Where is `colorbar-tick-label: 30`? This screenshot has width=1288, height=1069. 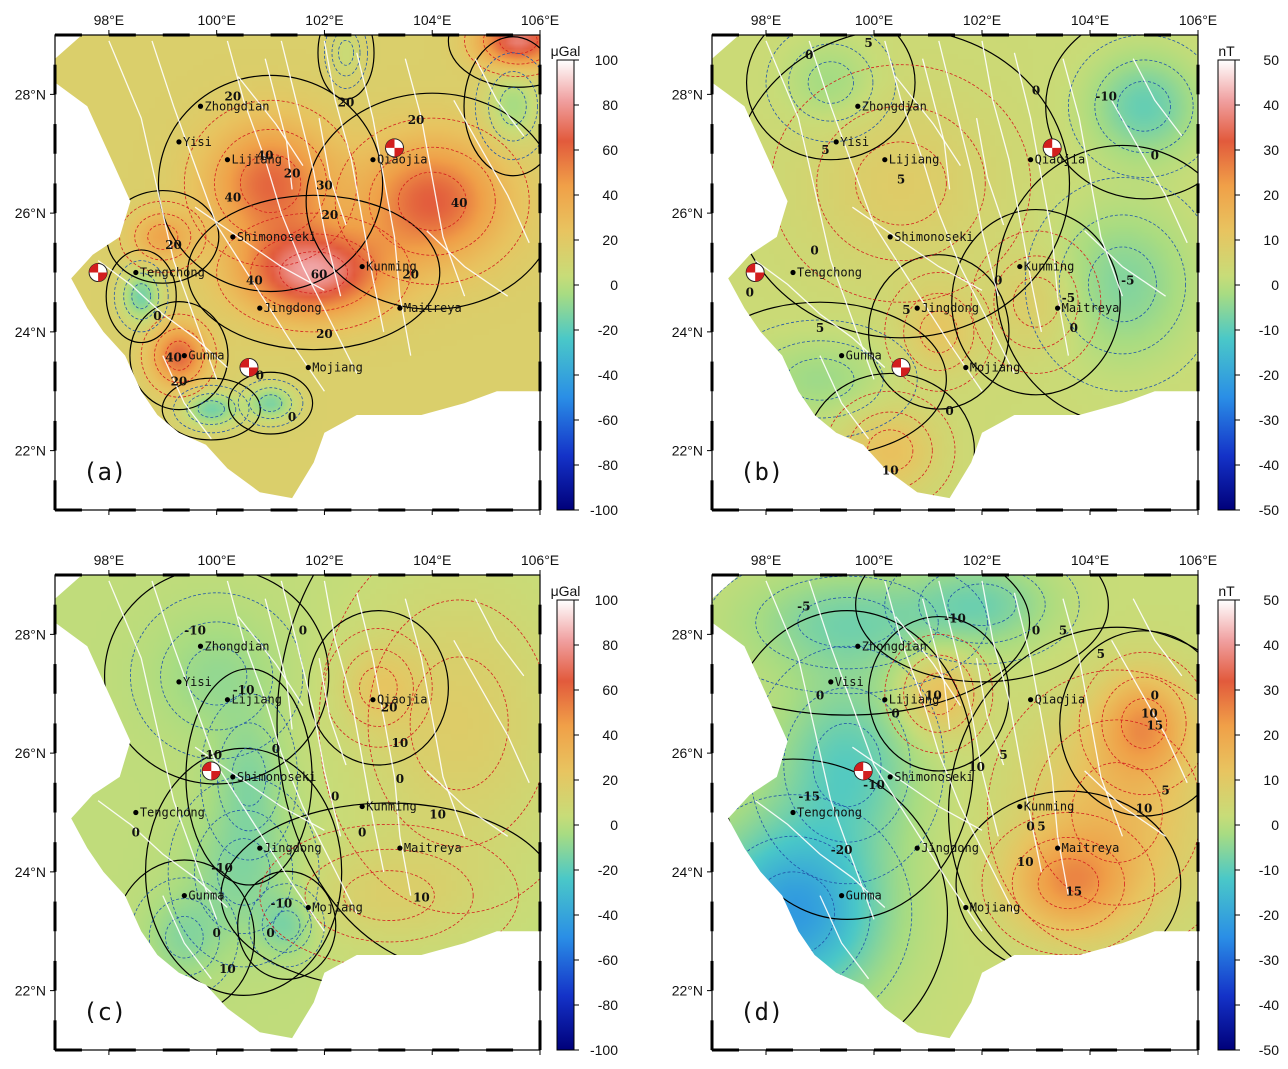 colorbar-tick-label: 30 is located at coordinates (1271, 690).